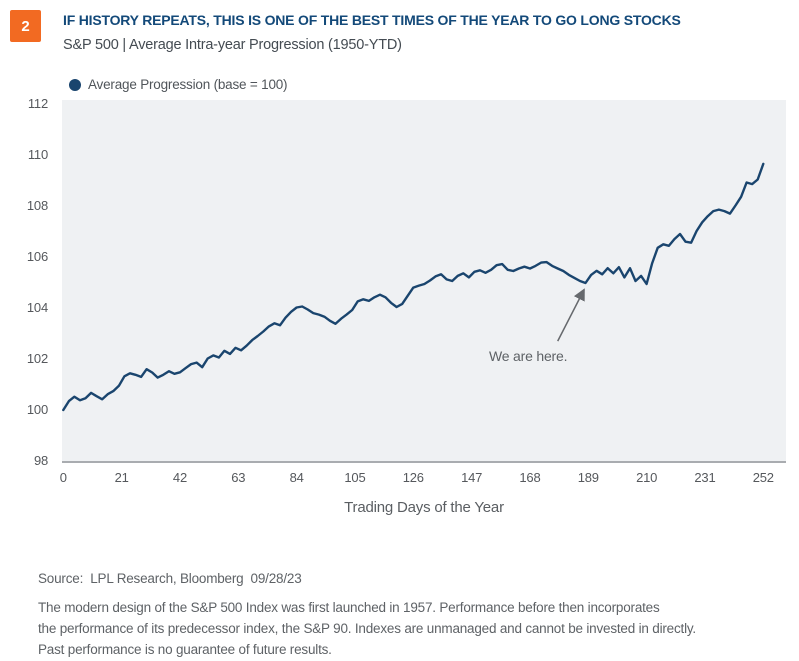  Describe the element at coordinates (355, 477) in the screenshot. I see `x-tick-label: 105` at that location.